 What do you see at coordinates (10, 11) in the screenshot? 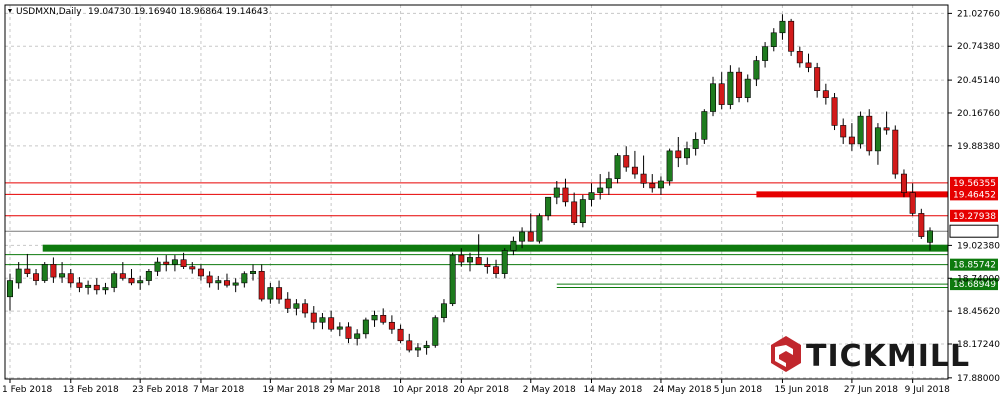
I see `collapse-triangle-icon` at bounding box center [10, 11].